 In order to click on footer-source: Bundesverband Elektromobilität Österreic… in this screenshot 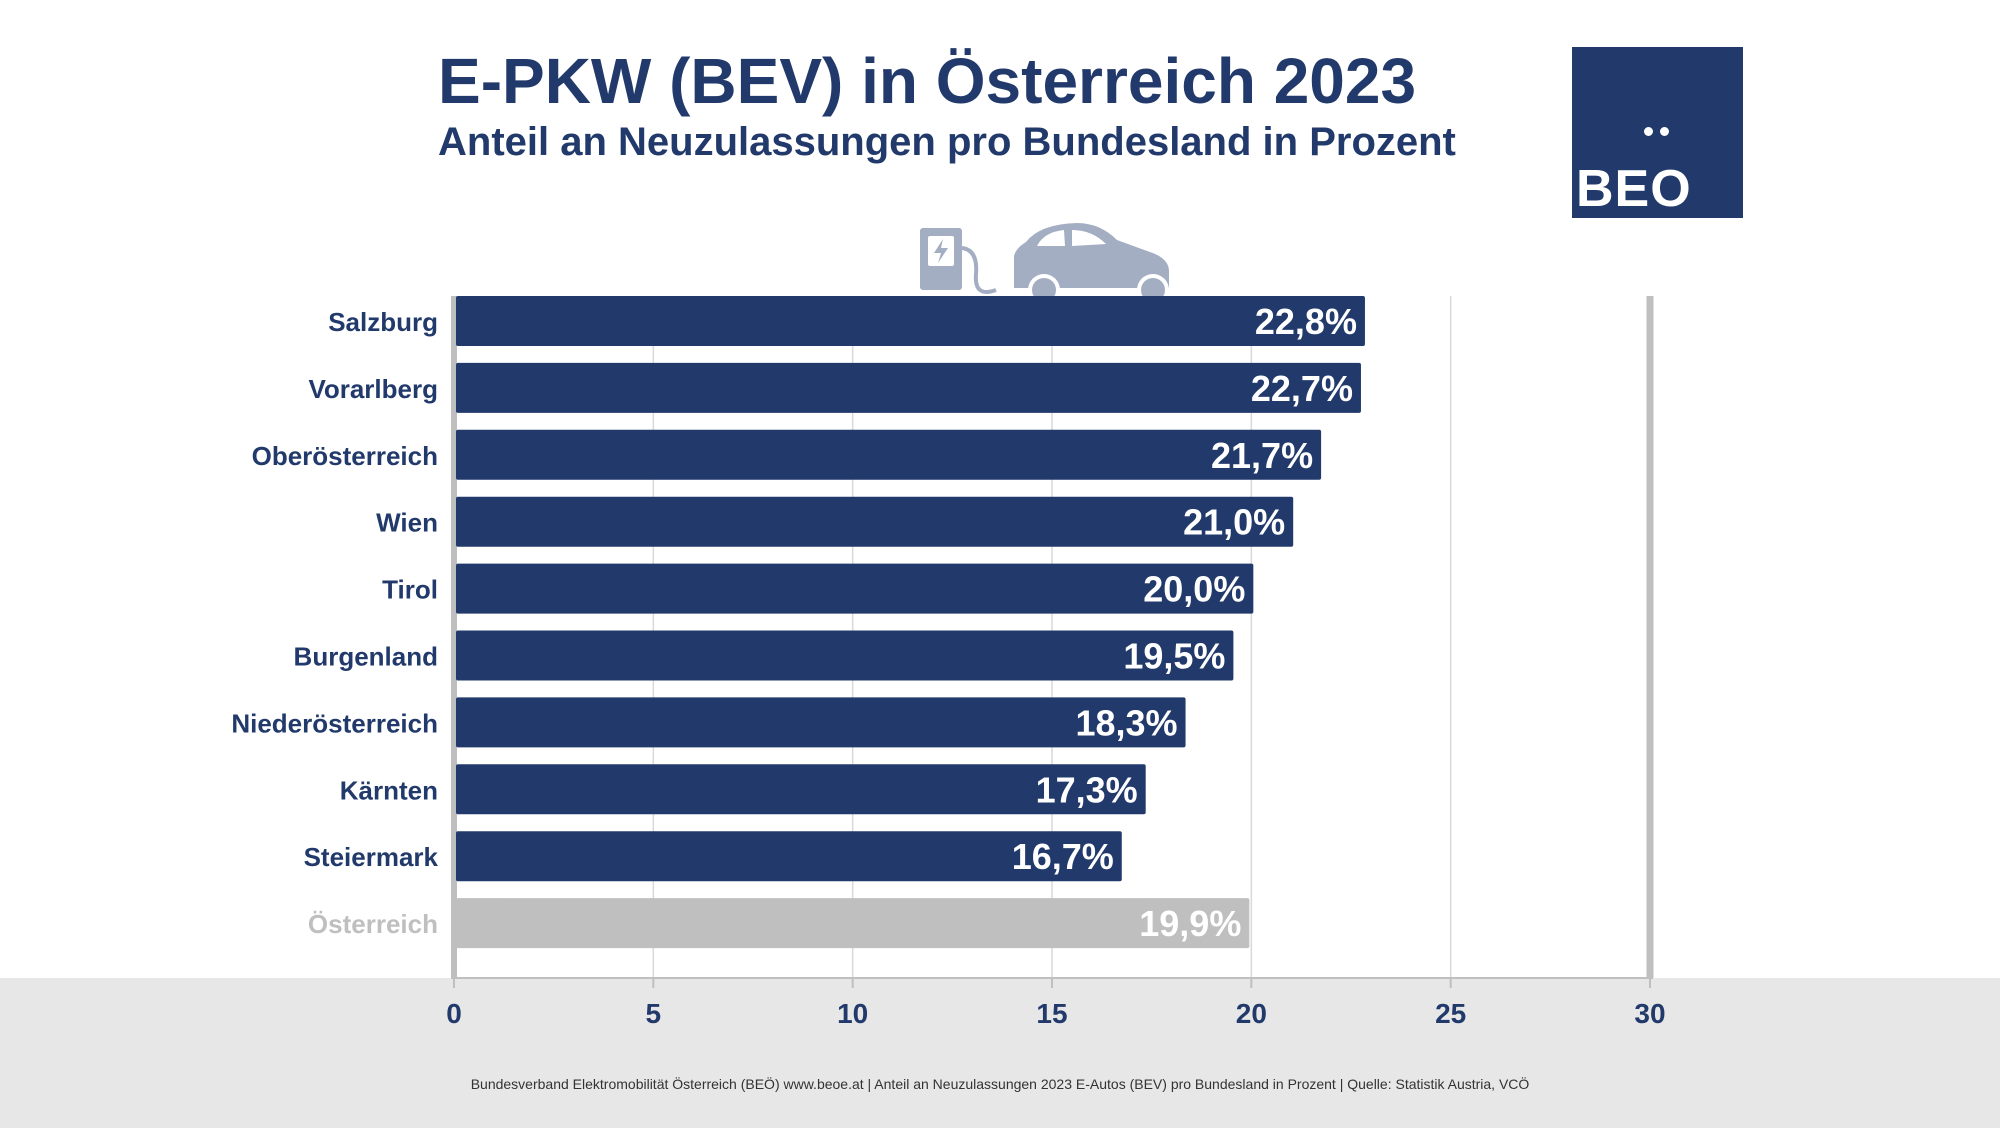, I will do `click(1000, 1084)`.